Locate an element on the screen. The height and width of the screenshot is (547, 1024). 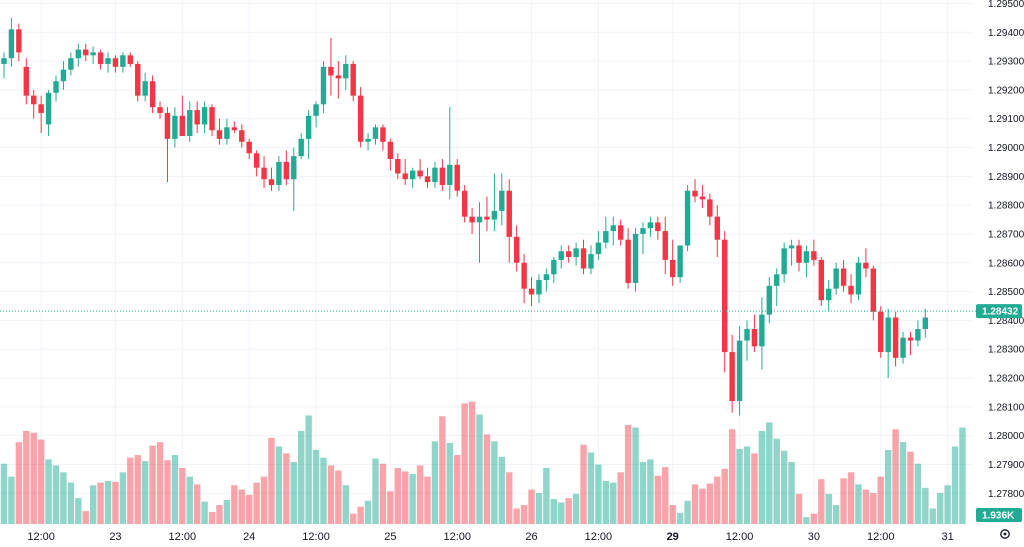
last-price-badge: 1.28432 is located at coordinates (999, 311).